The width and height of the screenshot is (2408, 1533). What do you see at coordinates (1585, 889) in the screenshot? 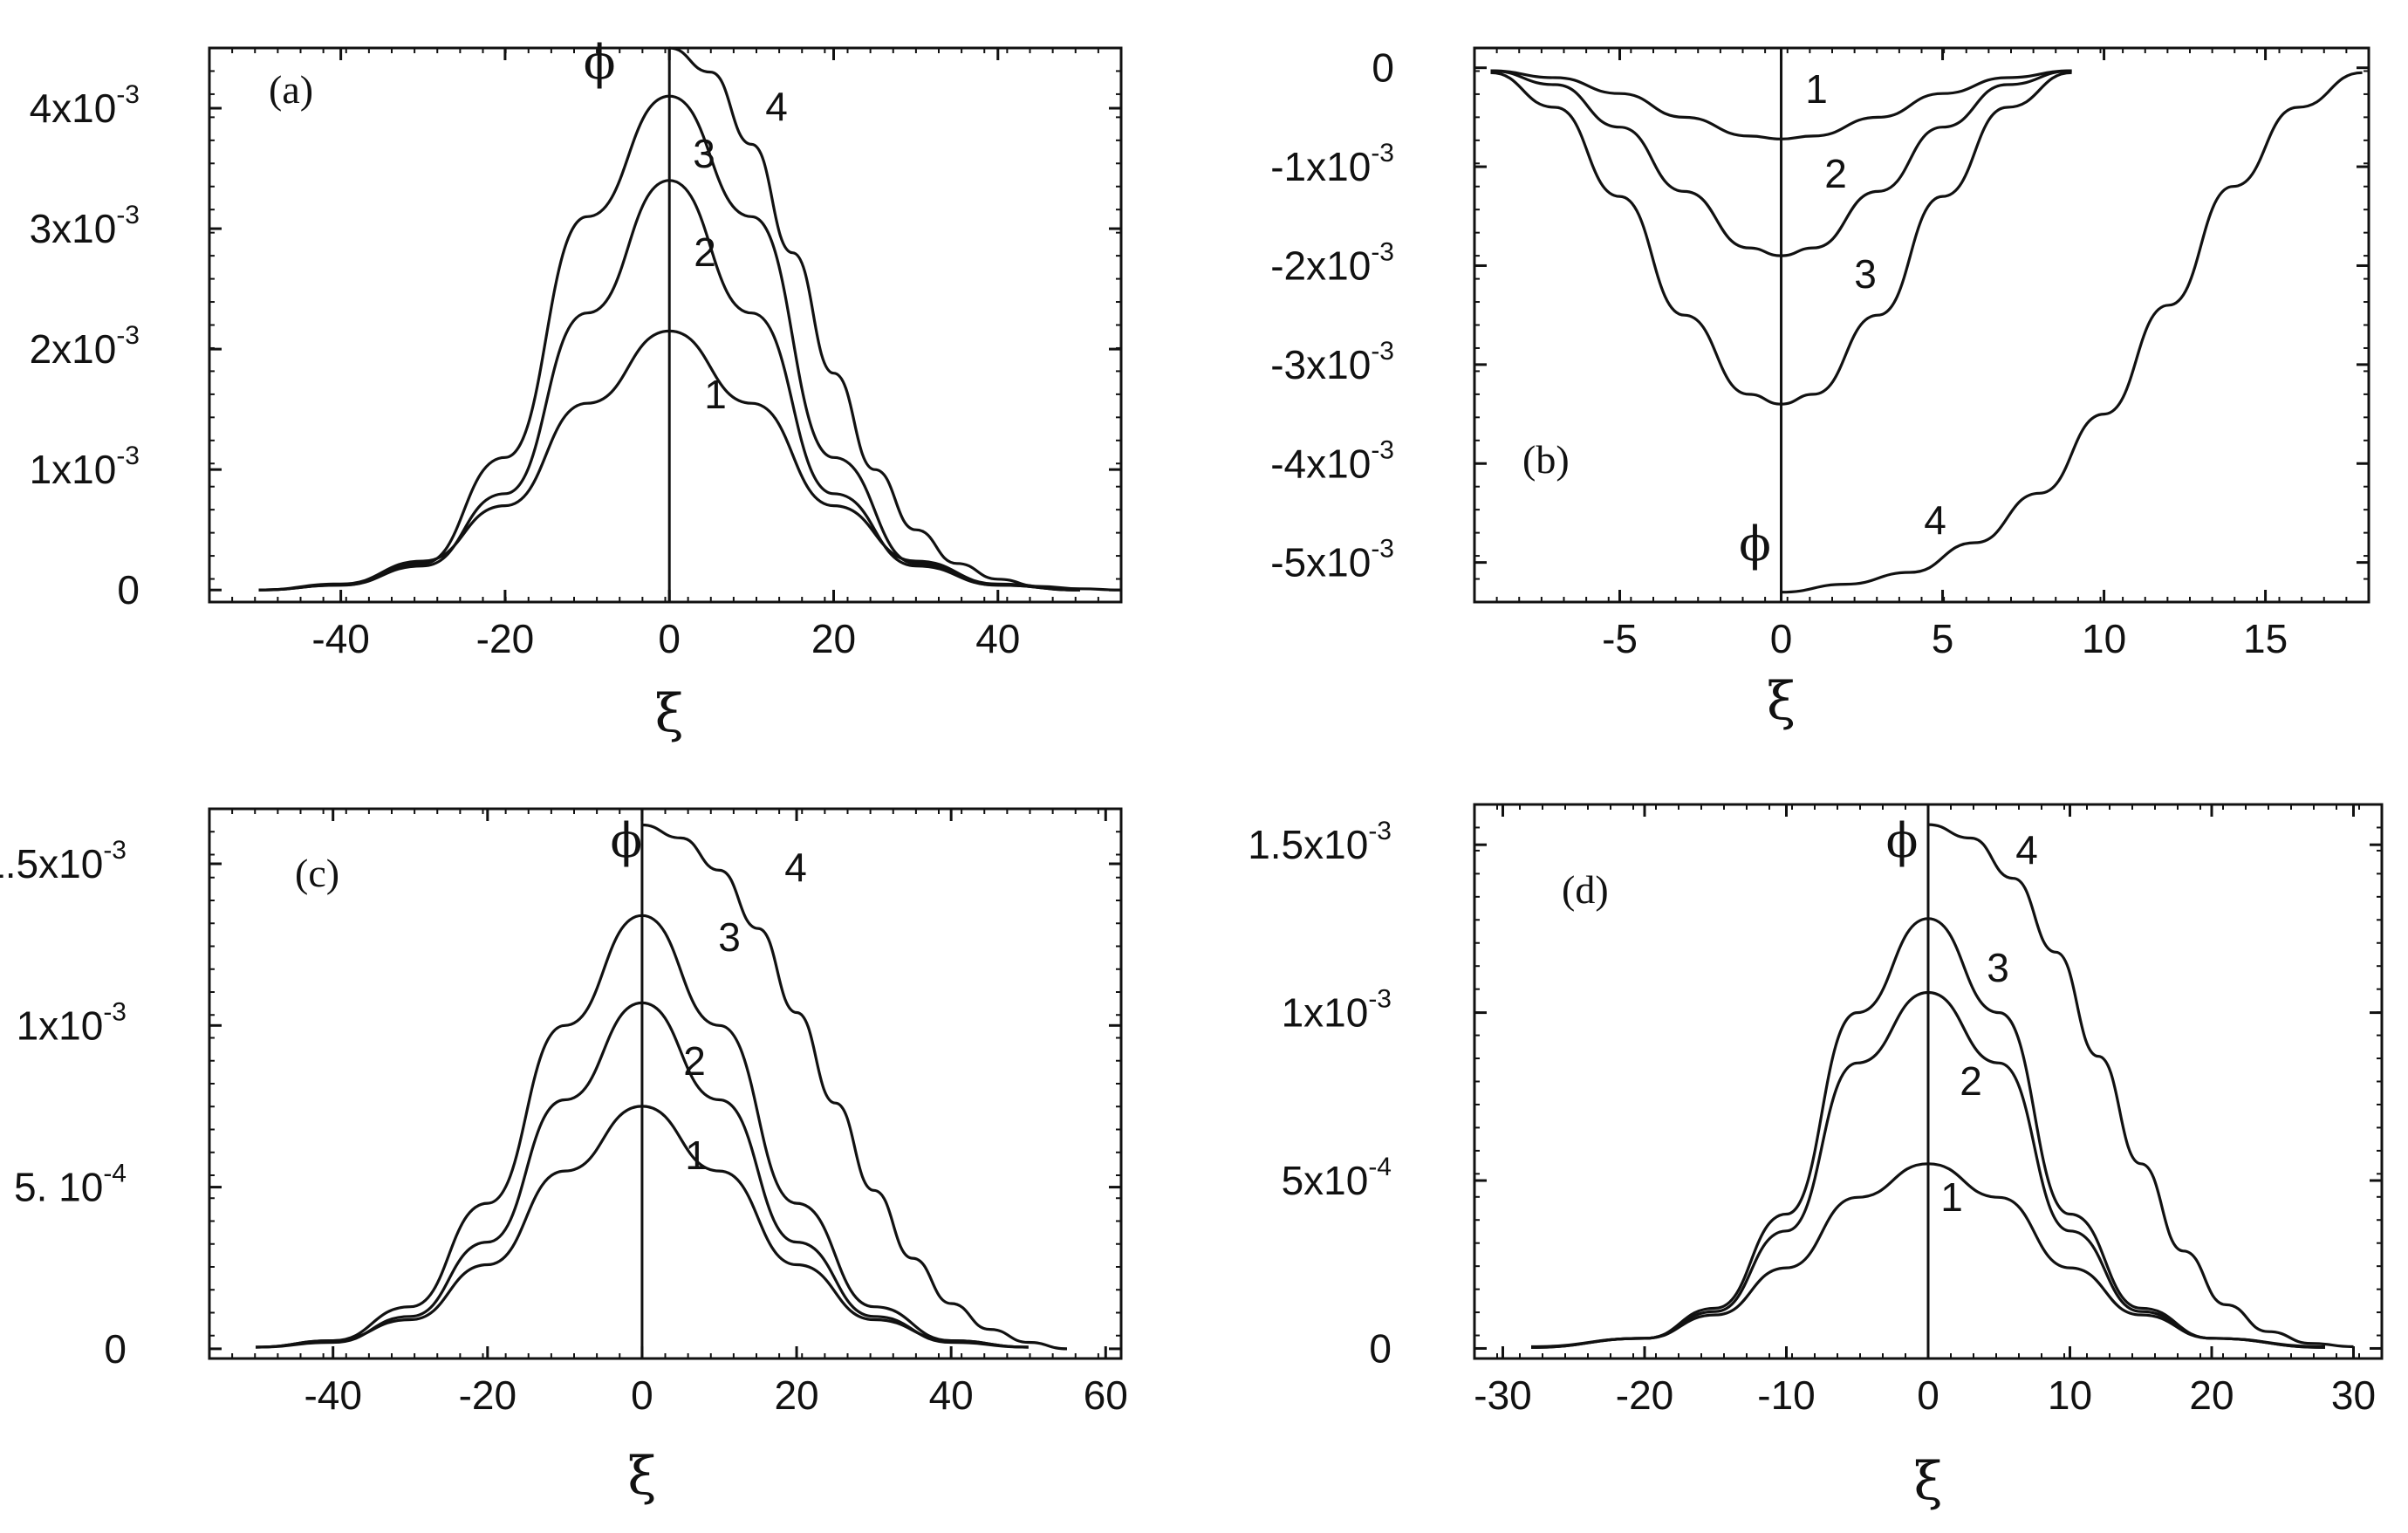
I see `panel-label: (d)` at bounding box center [1585, 889].